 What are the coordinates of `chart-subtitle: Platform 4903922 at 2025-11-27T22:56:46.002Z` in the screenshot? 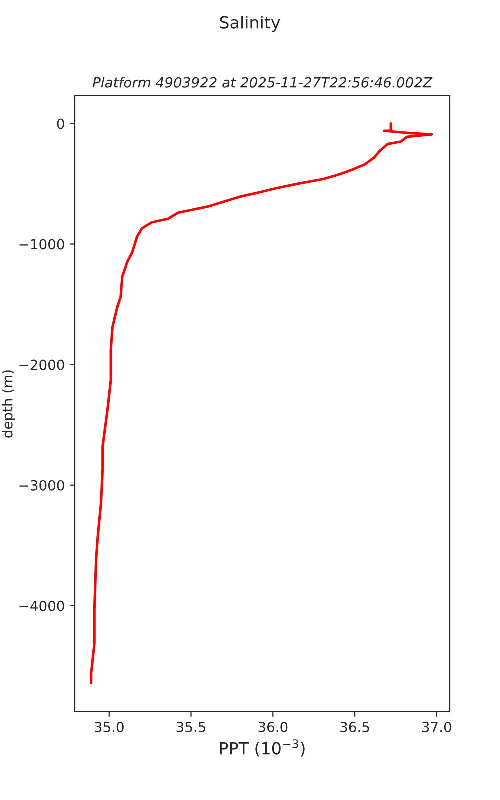 It's located at (262, 82).